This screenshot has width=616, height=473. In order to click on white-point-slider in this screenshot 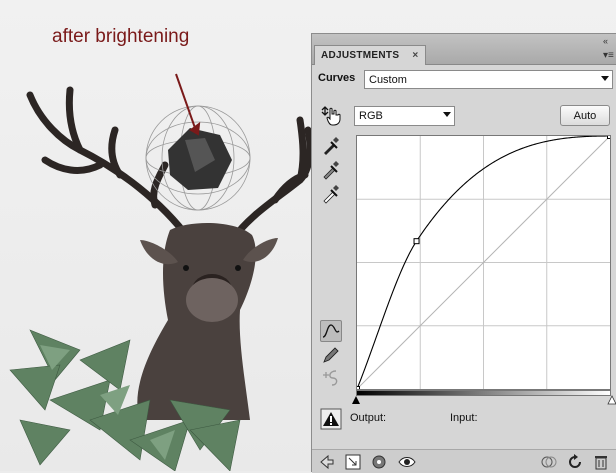, I will do `click(611, 400)`.